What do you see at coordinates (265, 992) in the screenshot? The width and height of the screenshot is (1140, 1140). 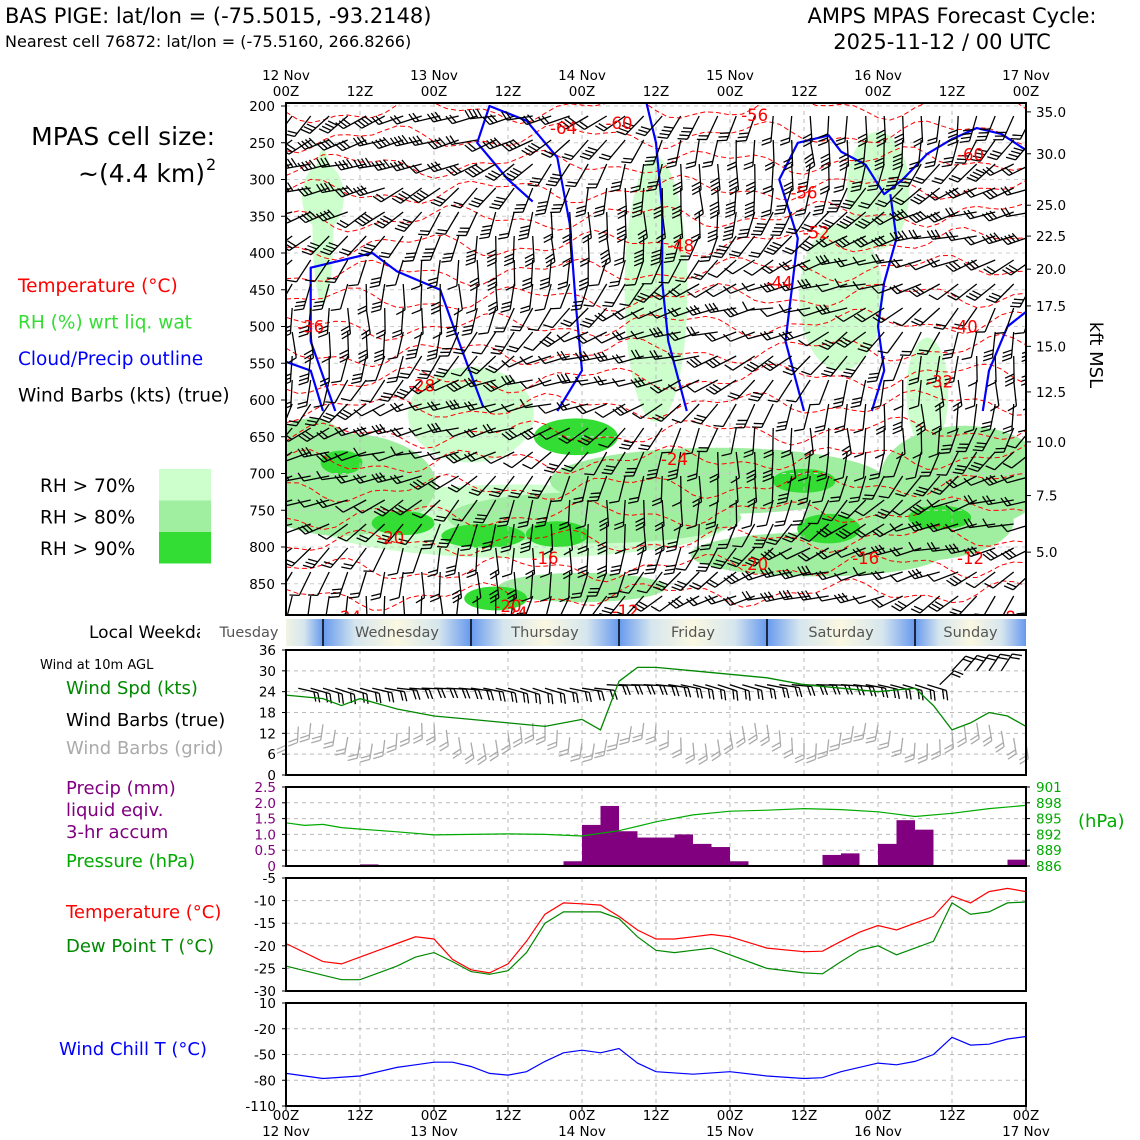 I see `y-tick: -30` at bounding box center [265, 992].